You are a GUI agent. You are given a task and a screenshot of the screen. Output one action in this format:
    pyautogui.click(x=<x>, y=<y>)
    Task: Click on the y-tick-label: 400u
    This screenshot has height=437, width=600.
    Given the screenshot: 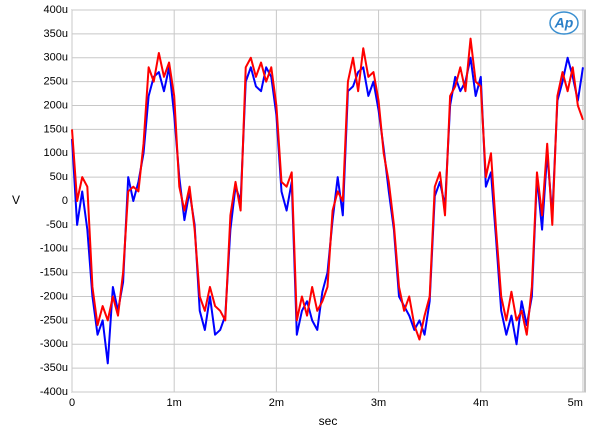 What is the action you would take?
    pyautogui.click(x=56, y=10)
    